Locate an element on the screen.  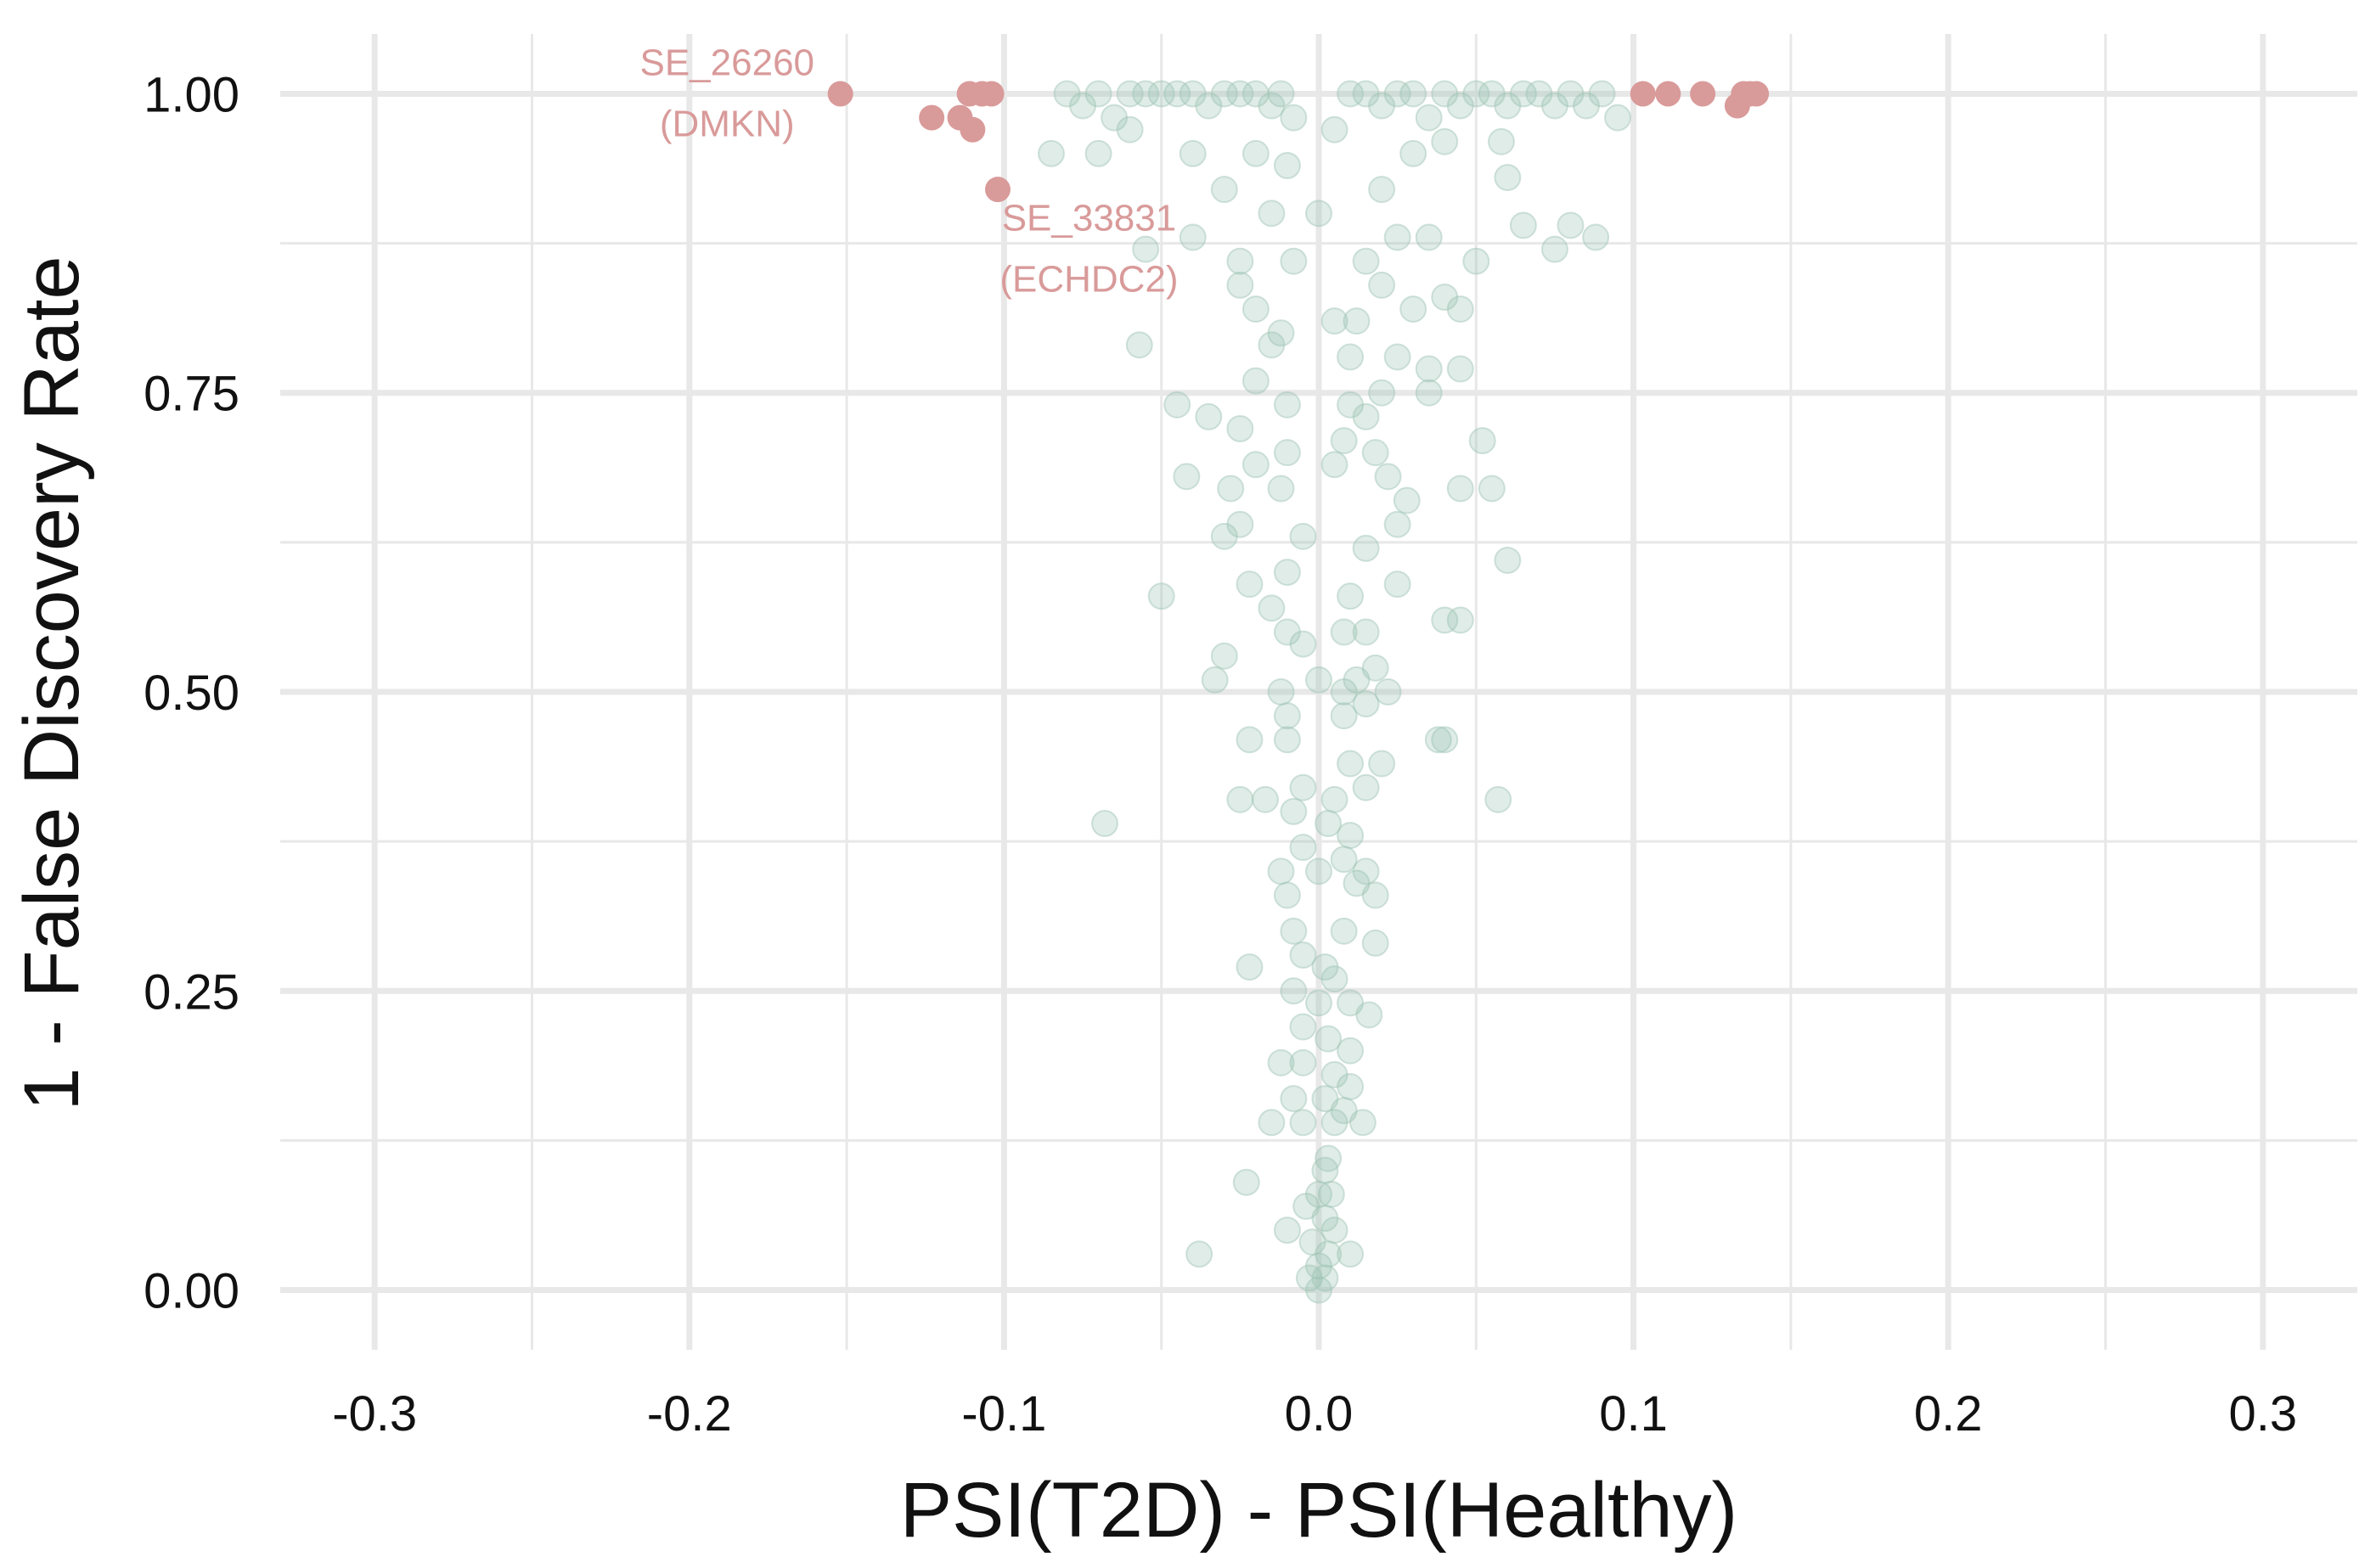
point-annotation: SE_33831 (ECHDC2) is located at coordinates (1088, 249).